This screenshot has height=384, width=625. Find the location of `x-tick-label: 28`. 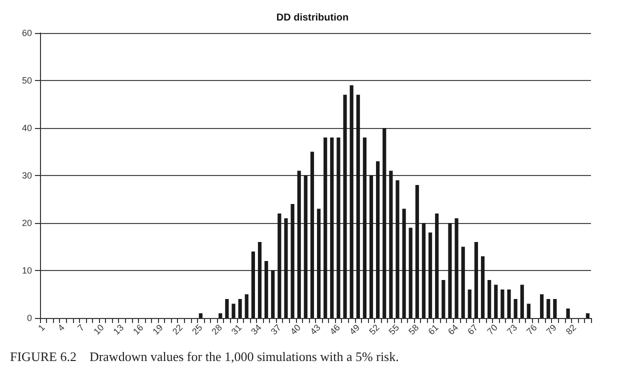

x-tick-label: 28 is located at coordinates (217, 329).